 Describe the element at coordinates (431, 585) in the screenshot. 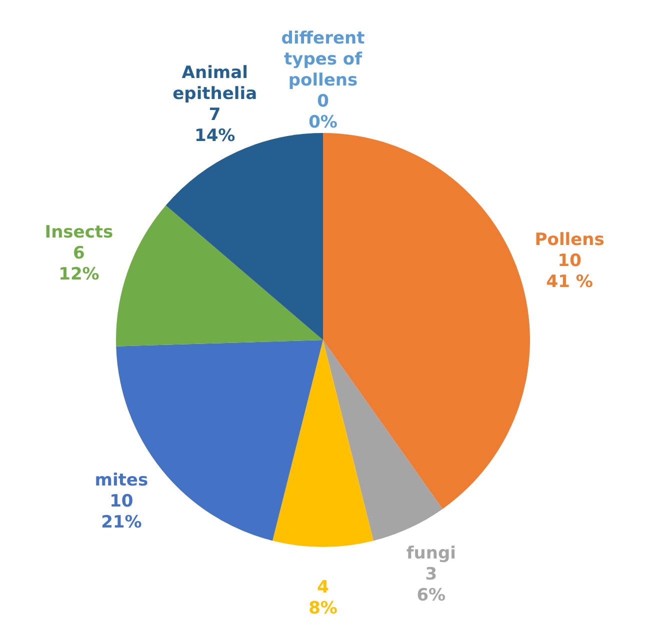

I see `data-label: 3 6%` at that location.